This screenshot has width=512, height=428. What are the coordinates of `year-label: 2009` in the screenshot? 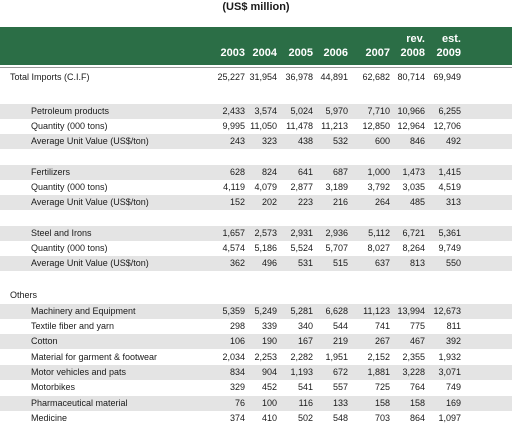 It's located at (448, 53).